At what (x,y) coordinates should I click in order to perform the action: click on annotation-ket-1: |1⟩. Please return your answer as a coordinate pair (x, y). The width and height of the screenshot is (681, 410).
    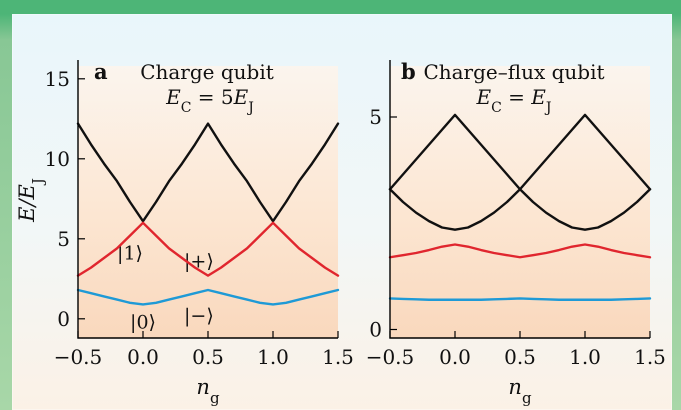
    Looking at the image, I should click on (130, 254).